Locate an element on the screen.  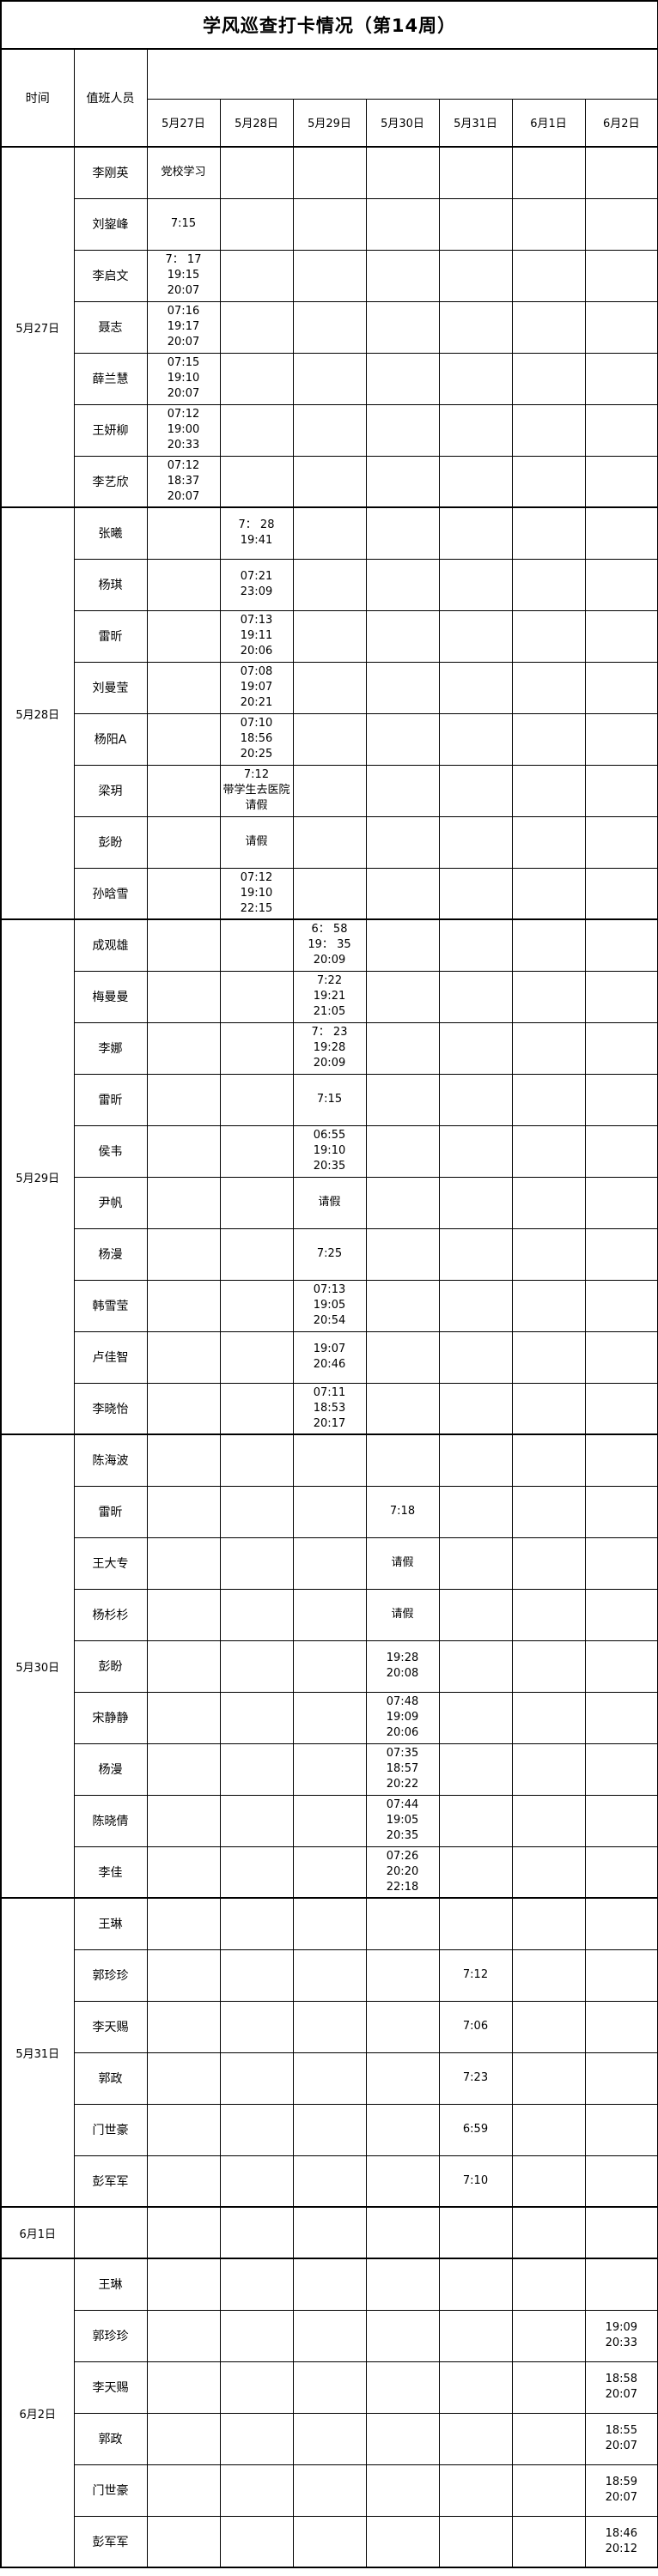
staff-name-cell is located at coordinates (110, 2232).